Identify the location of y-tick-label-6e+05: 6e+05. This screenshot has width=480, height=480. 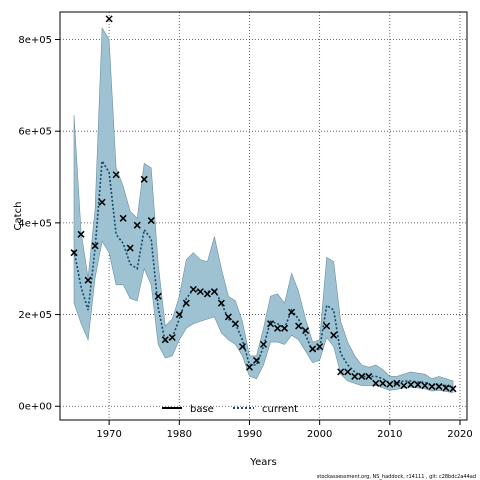
(35, 132).